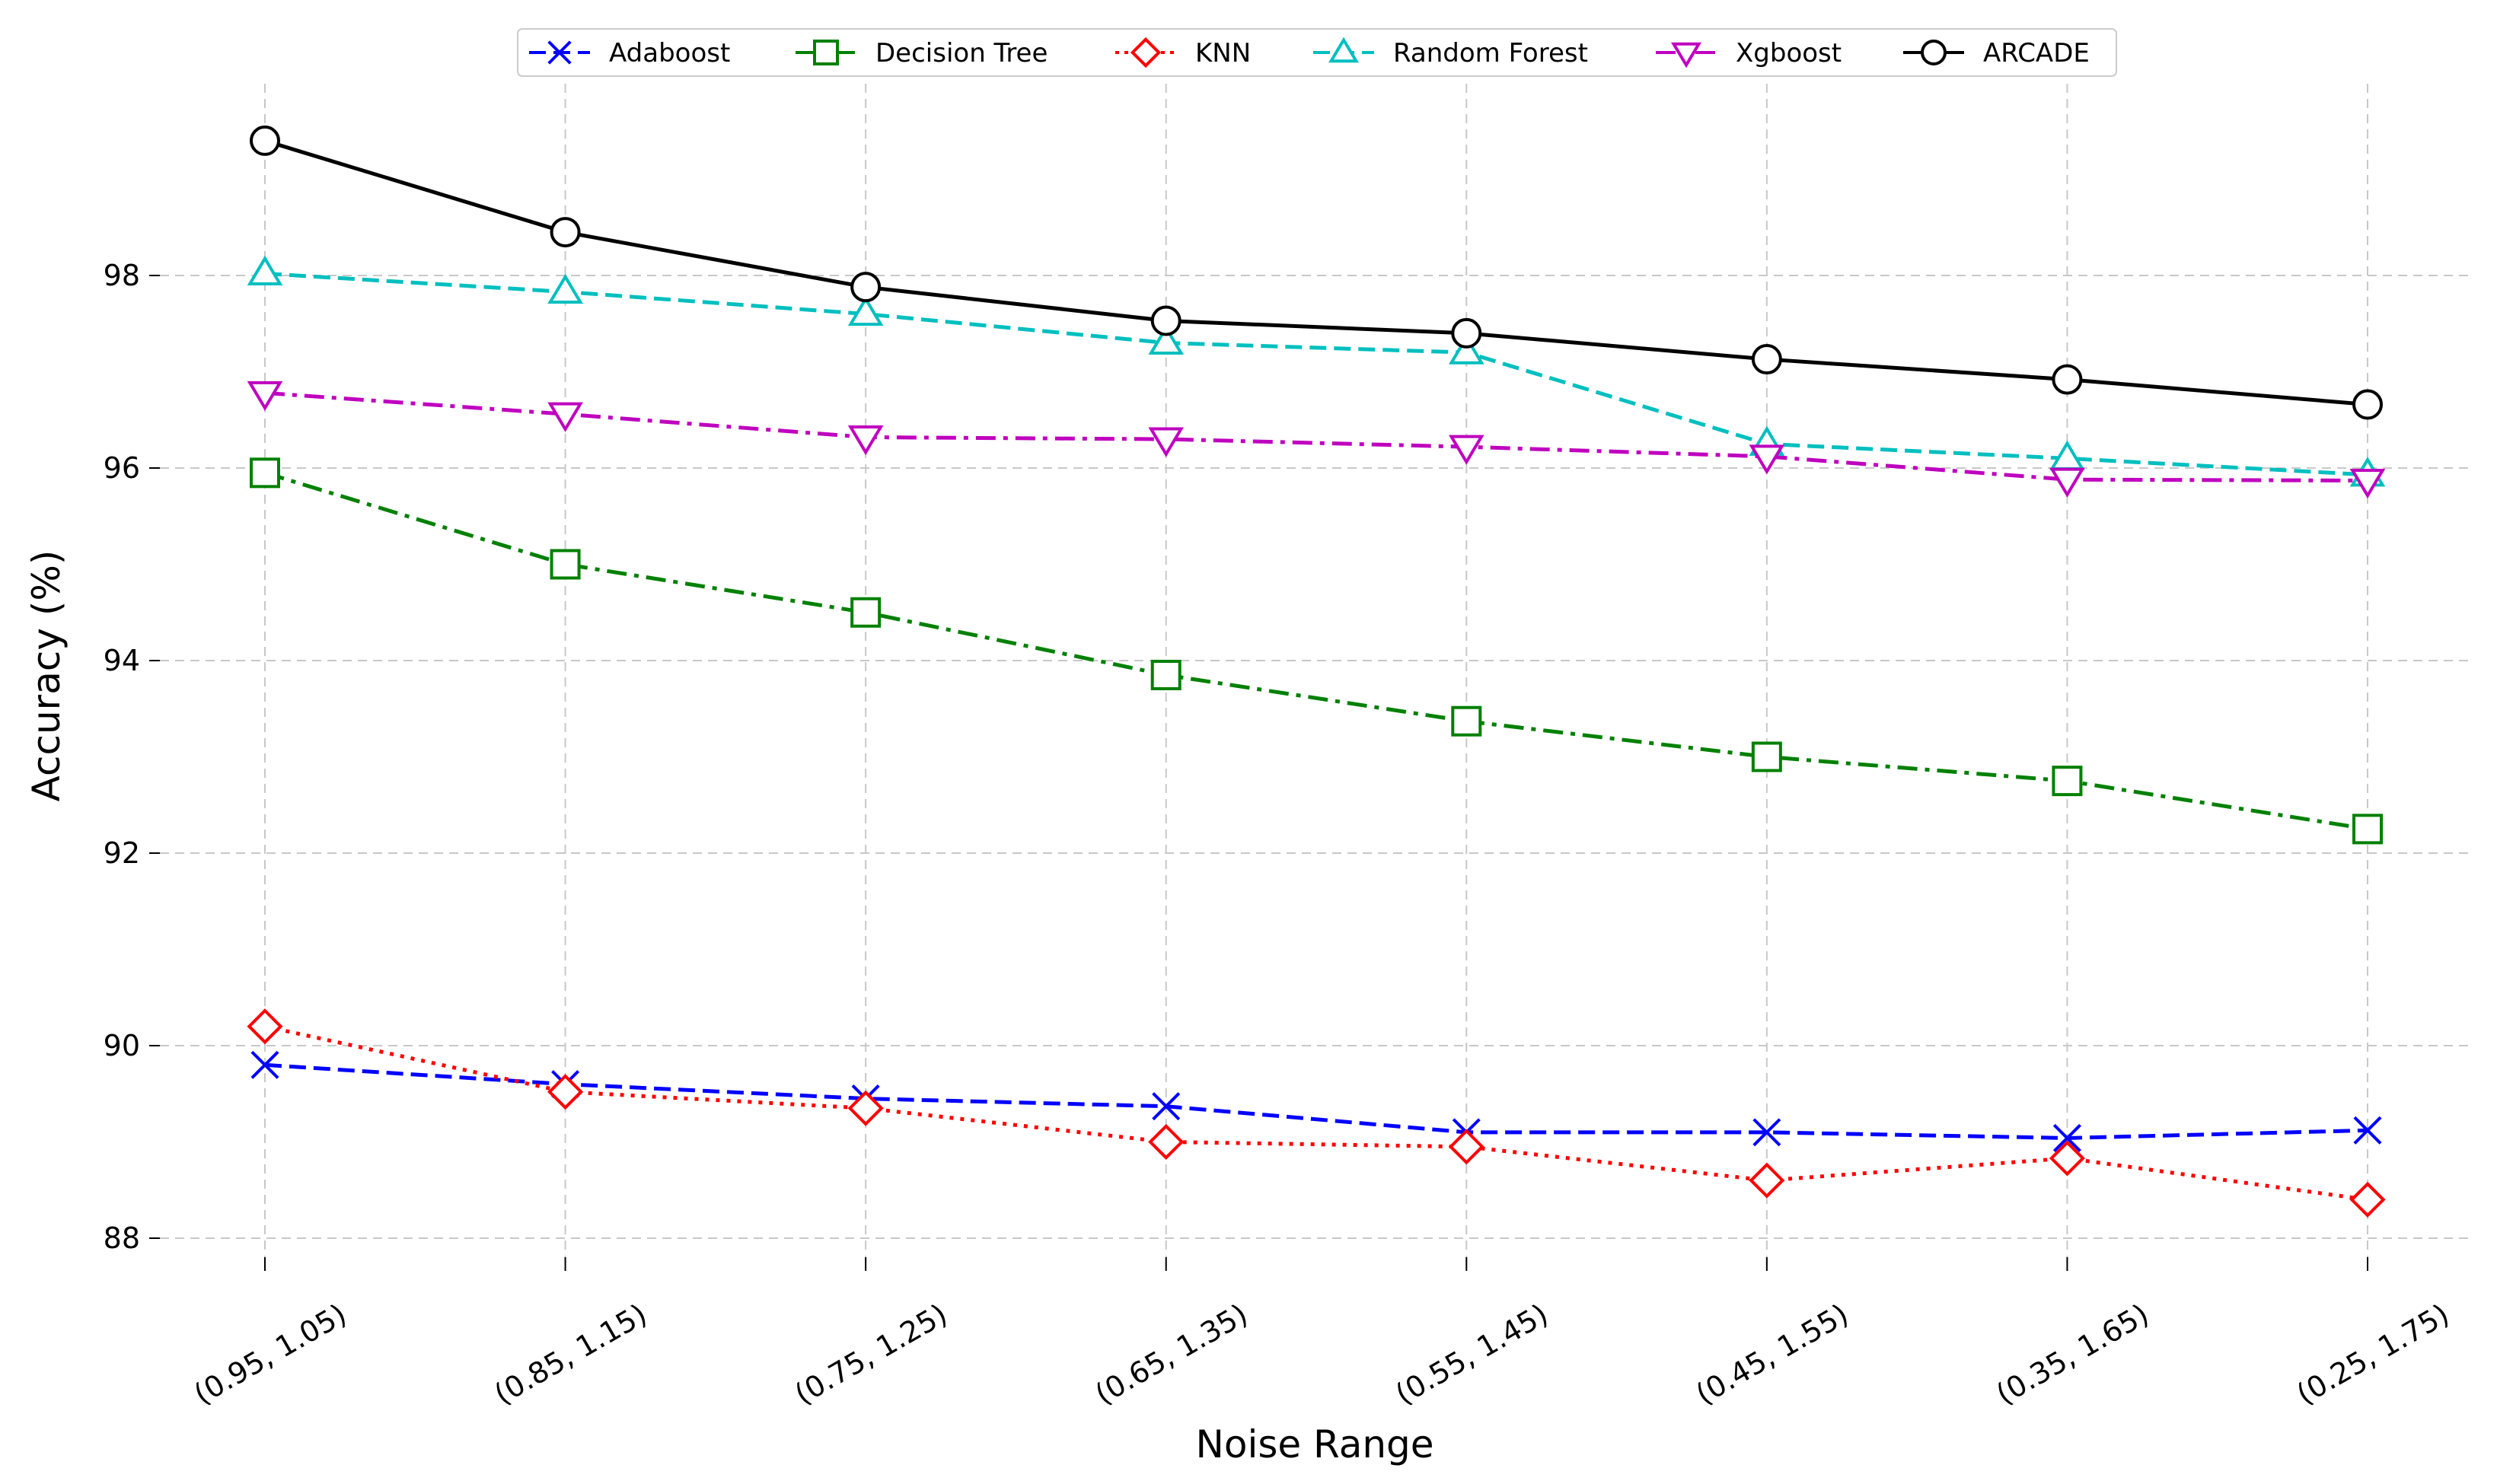 This screenshot has height=1484, width=2497. Describe the element at coordinates (1316, 436) in the screenshot. I see `series-line-xgboost` at that location.